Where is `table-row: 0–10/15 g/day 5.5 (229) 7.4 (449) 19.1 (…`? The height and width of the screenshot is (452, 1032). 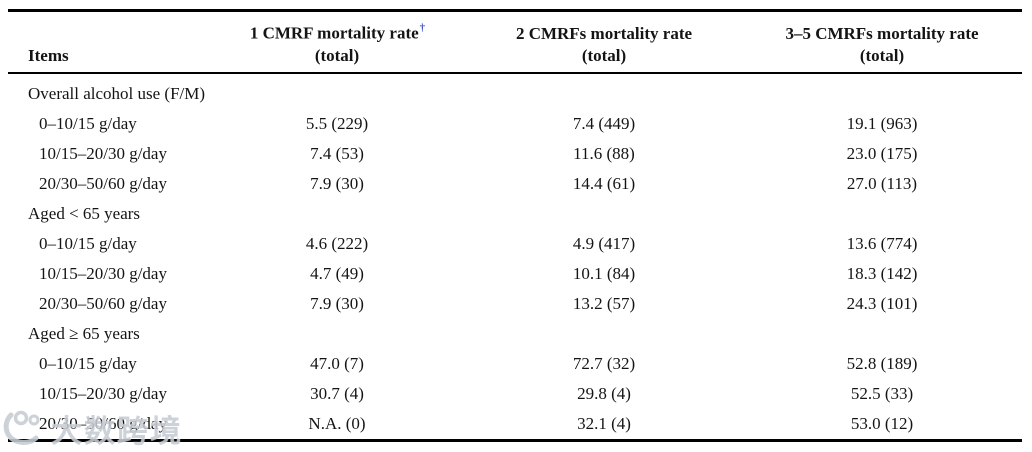 table-row: 0–10/15 g/day 5.5 (229) 7.4 (449) 19.1 (… is located at coordinates (515, 124).